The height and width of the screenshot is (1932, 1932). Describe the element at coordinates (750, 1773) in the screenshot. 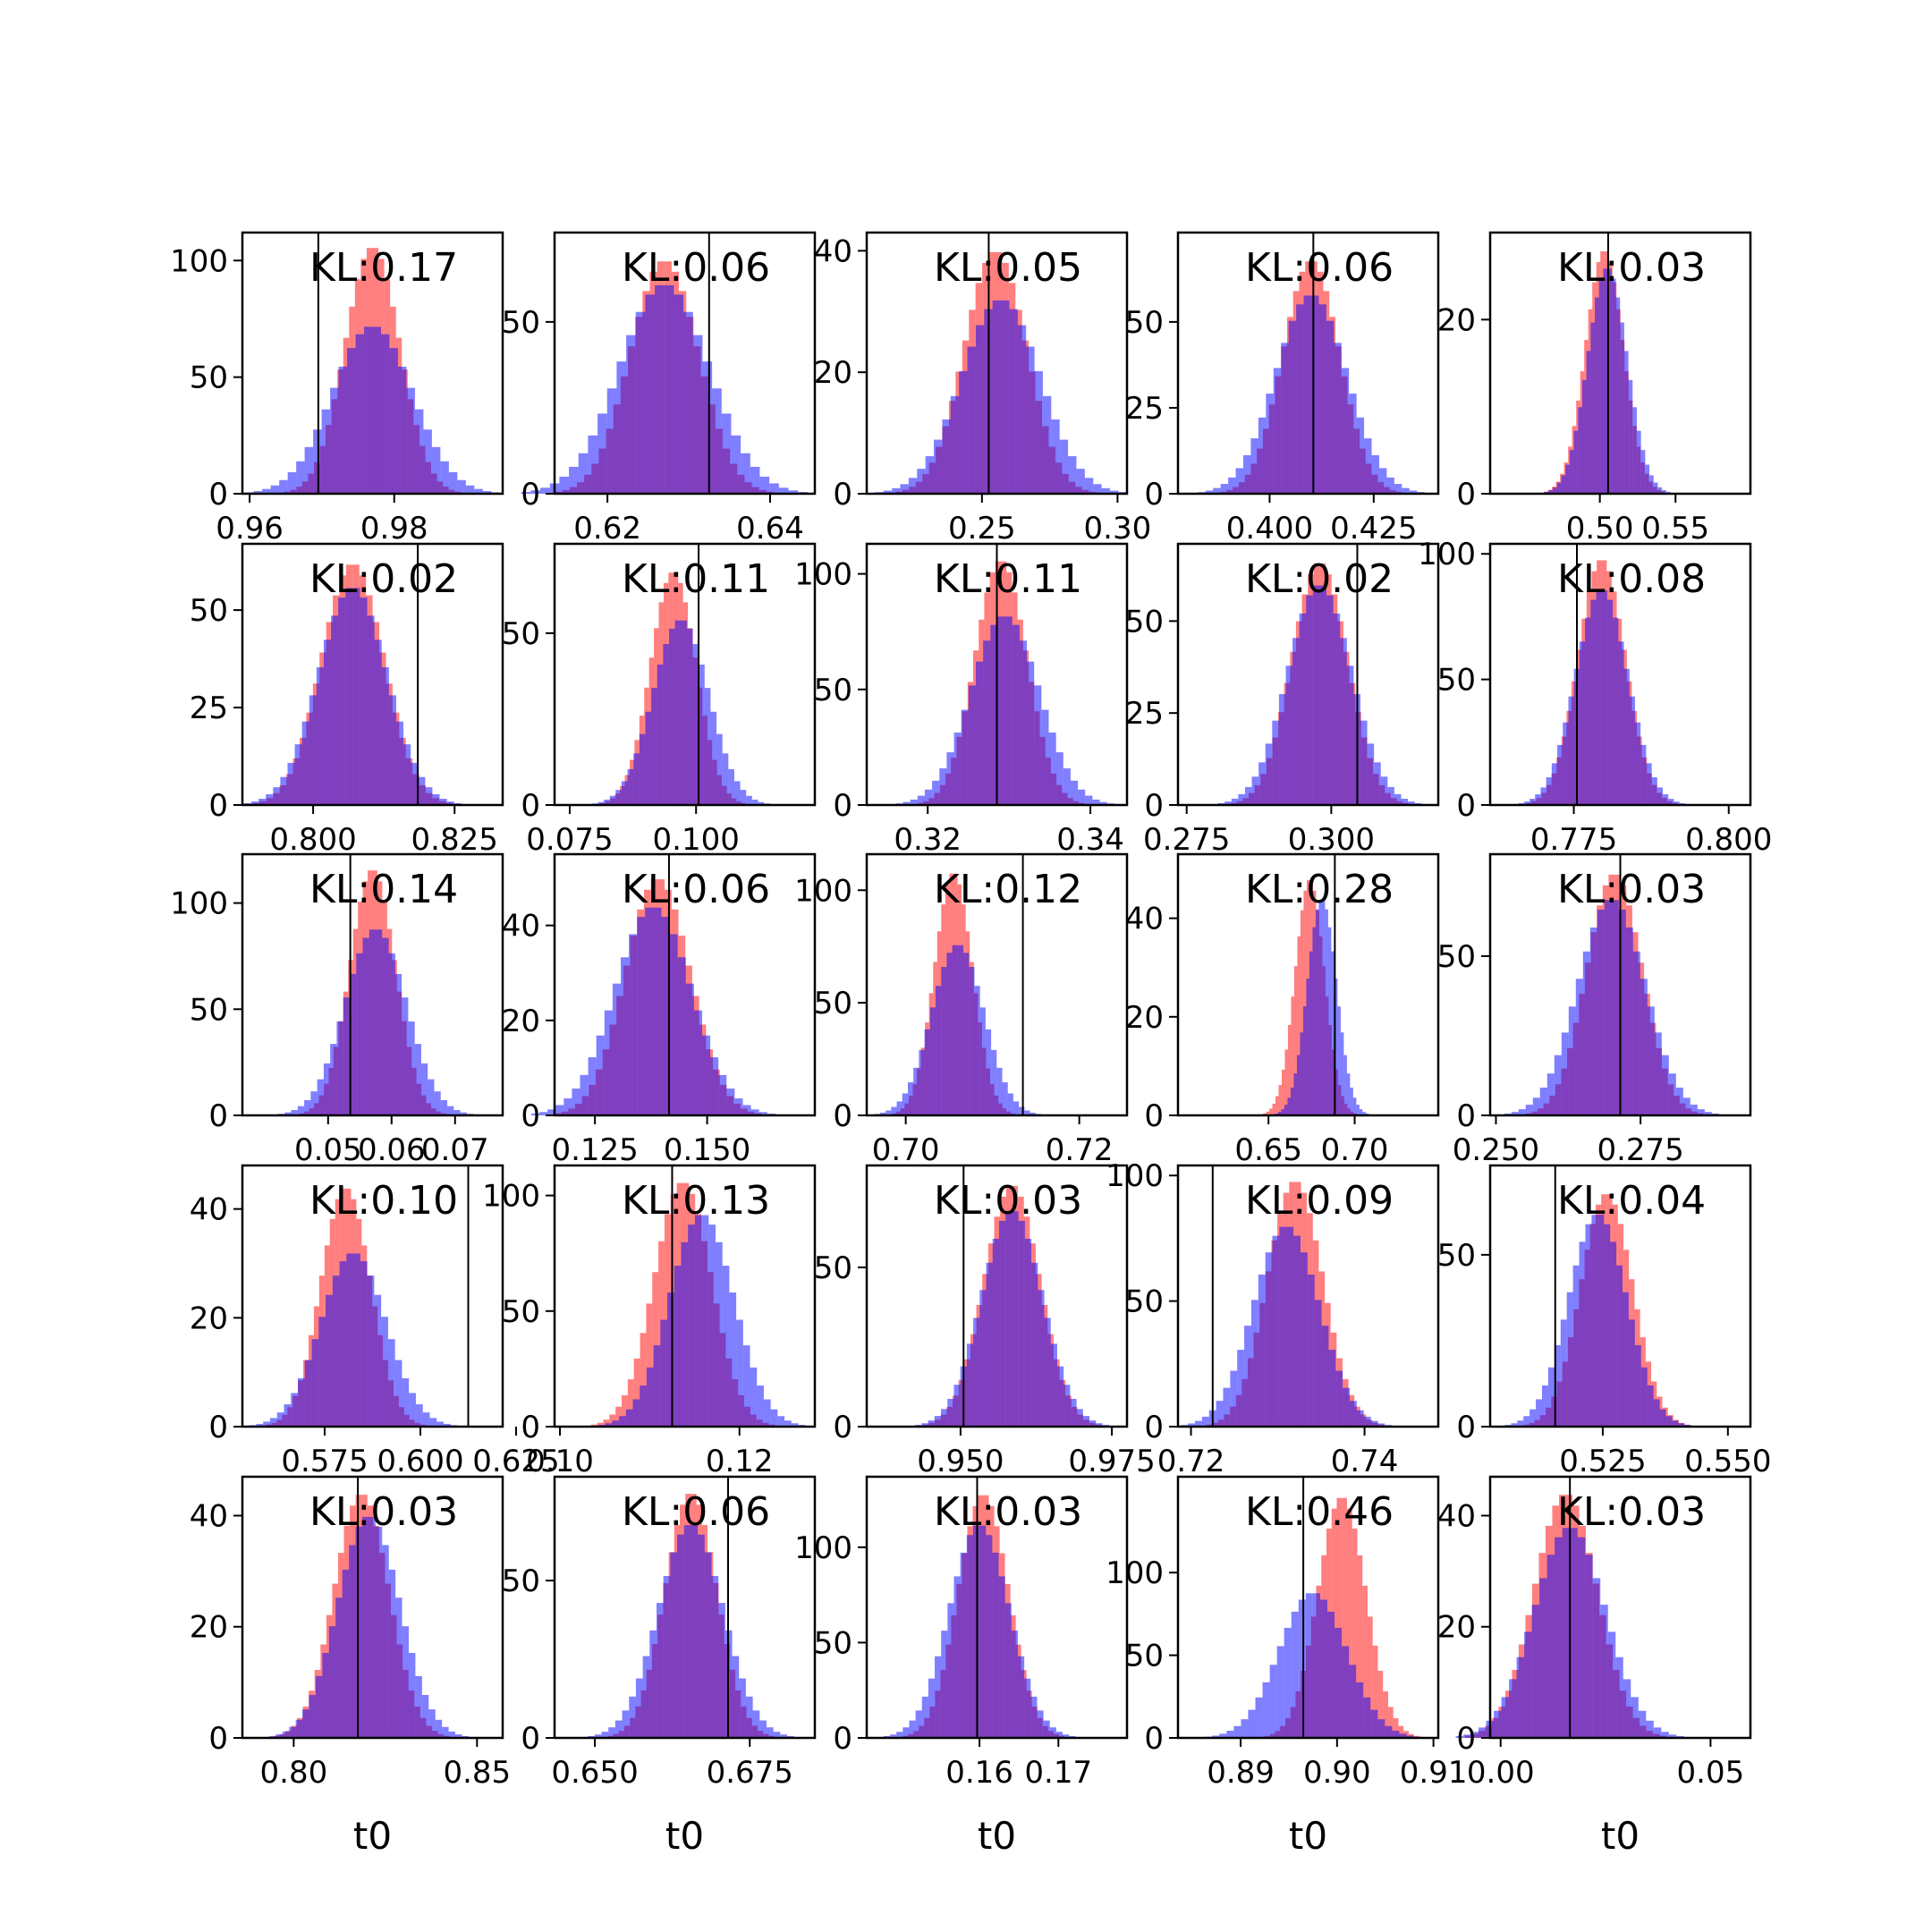

I see `x-tick-label: 0.675` at that location.